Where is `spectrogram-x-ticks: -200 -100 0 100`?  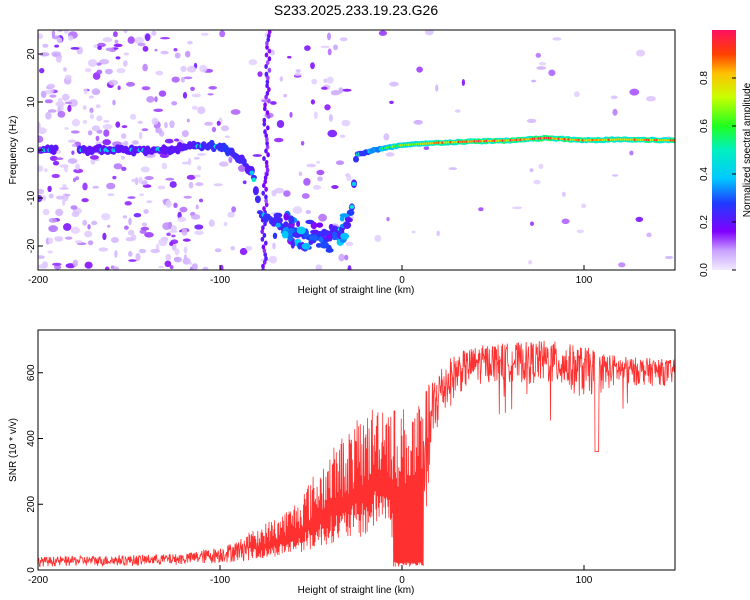 spectrogram-x-ticks: -200 -100 0 100 is located at coordinates (310, 275).